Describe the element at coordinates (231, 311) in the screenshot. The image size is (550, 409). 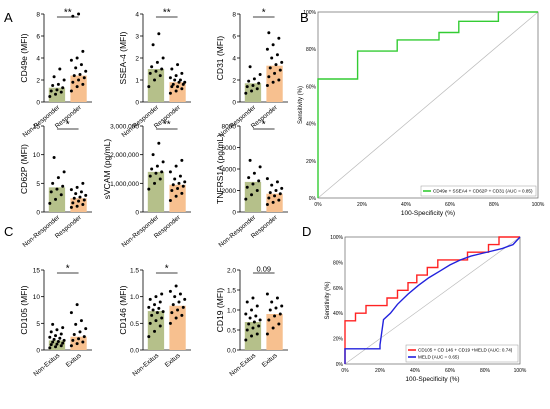
I see `y-tick-label: 1.0` at that location.